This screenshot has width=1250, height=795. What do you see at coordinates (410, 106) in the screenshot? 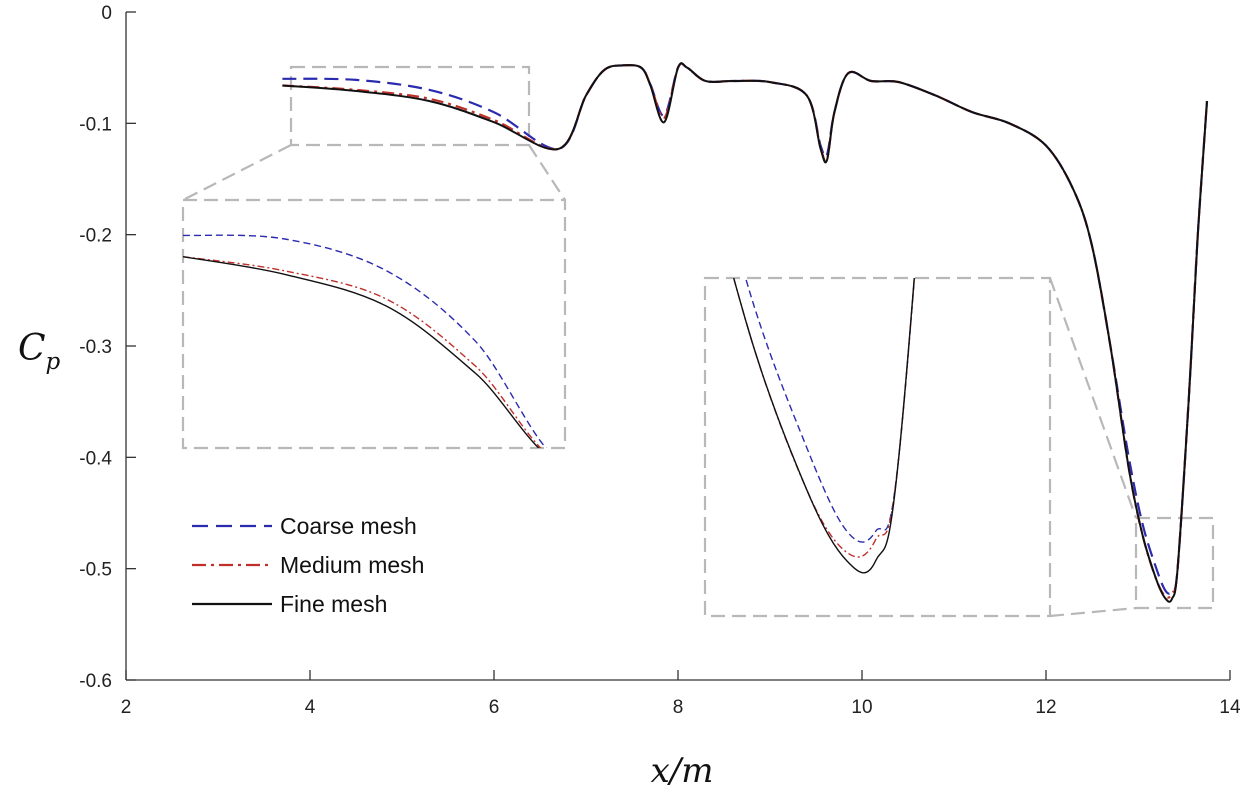
I see `zoom-source-box-left` at bounding box center [410, 106].